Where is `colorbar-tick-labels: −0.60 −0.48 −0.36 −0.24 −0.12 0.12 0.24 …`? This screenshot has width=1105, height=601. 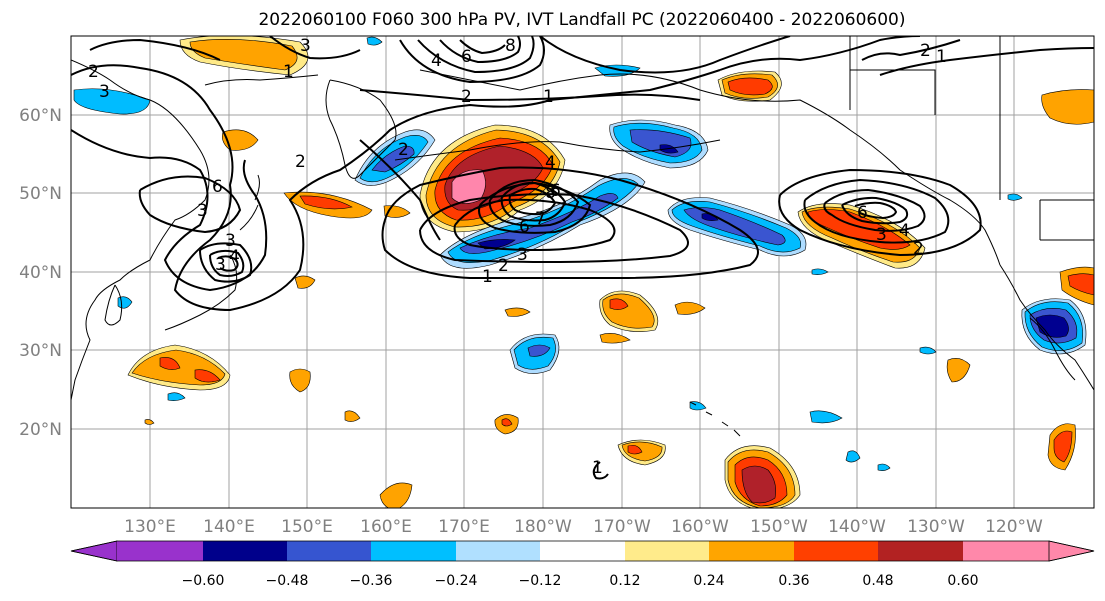 colorbar-tick-labels: −0.60 −0.48 −0.36 −0.24 −0.12 0.12 0.24 … is located at coordinates (580, 581).